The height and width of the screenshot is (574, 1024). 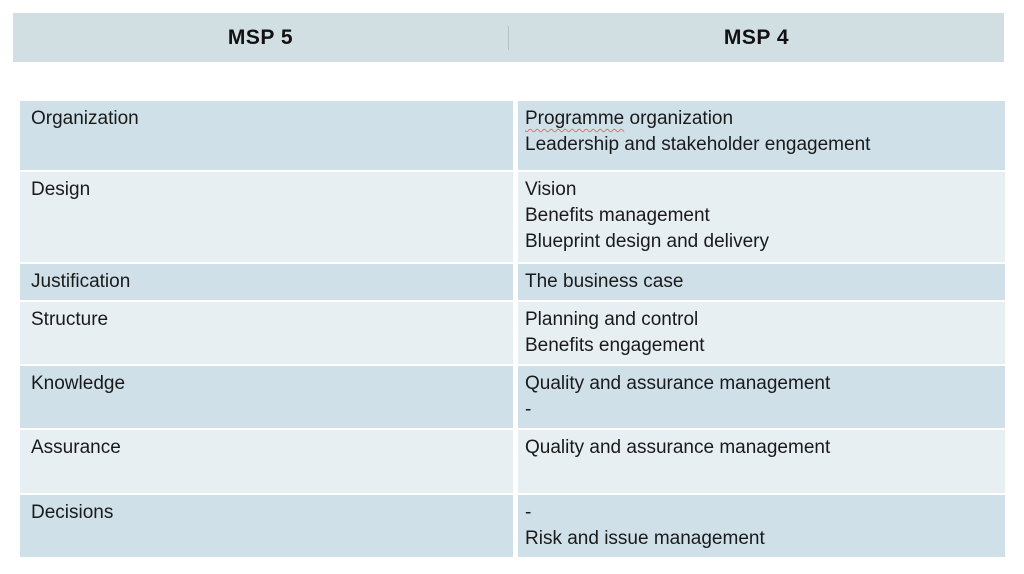 What do you see at coordinates (756, 37) in the screenshot?
I see `header-msp4: MSP 4` at bounding box center [756, 37].